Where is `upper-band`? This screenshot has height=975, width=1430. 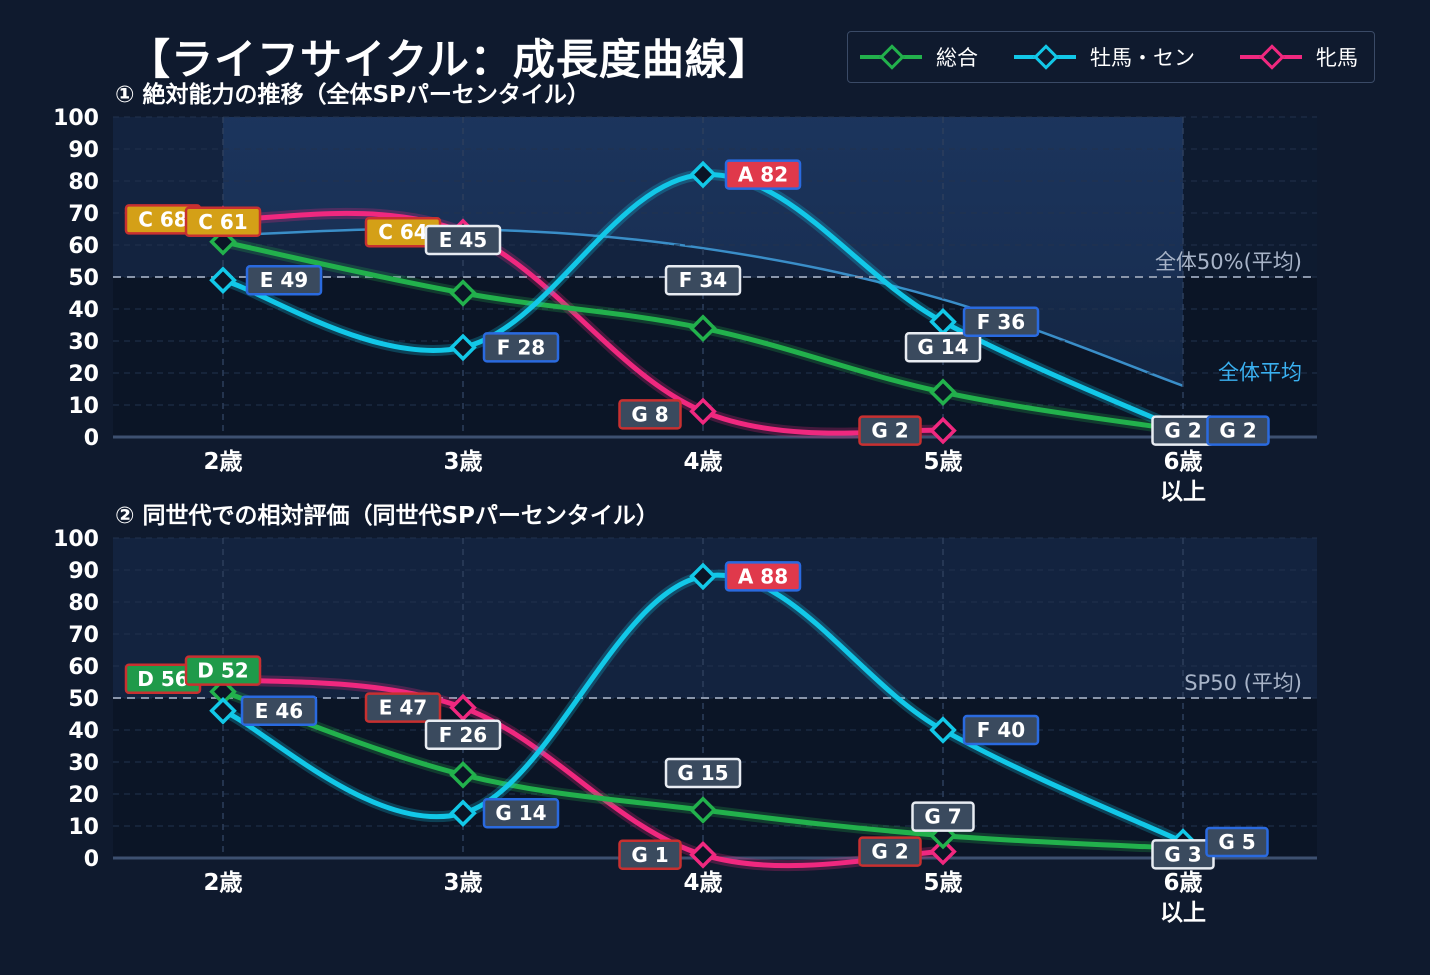 upper-band is located at coordinates (715, 618).